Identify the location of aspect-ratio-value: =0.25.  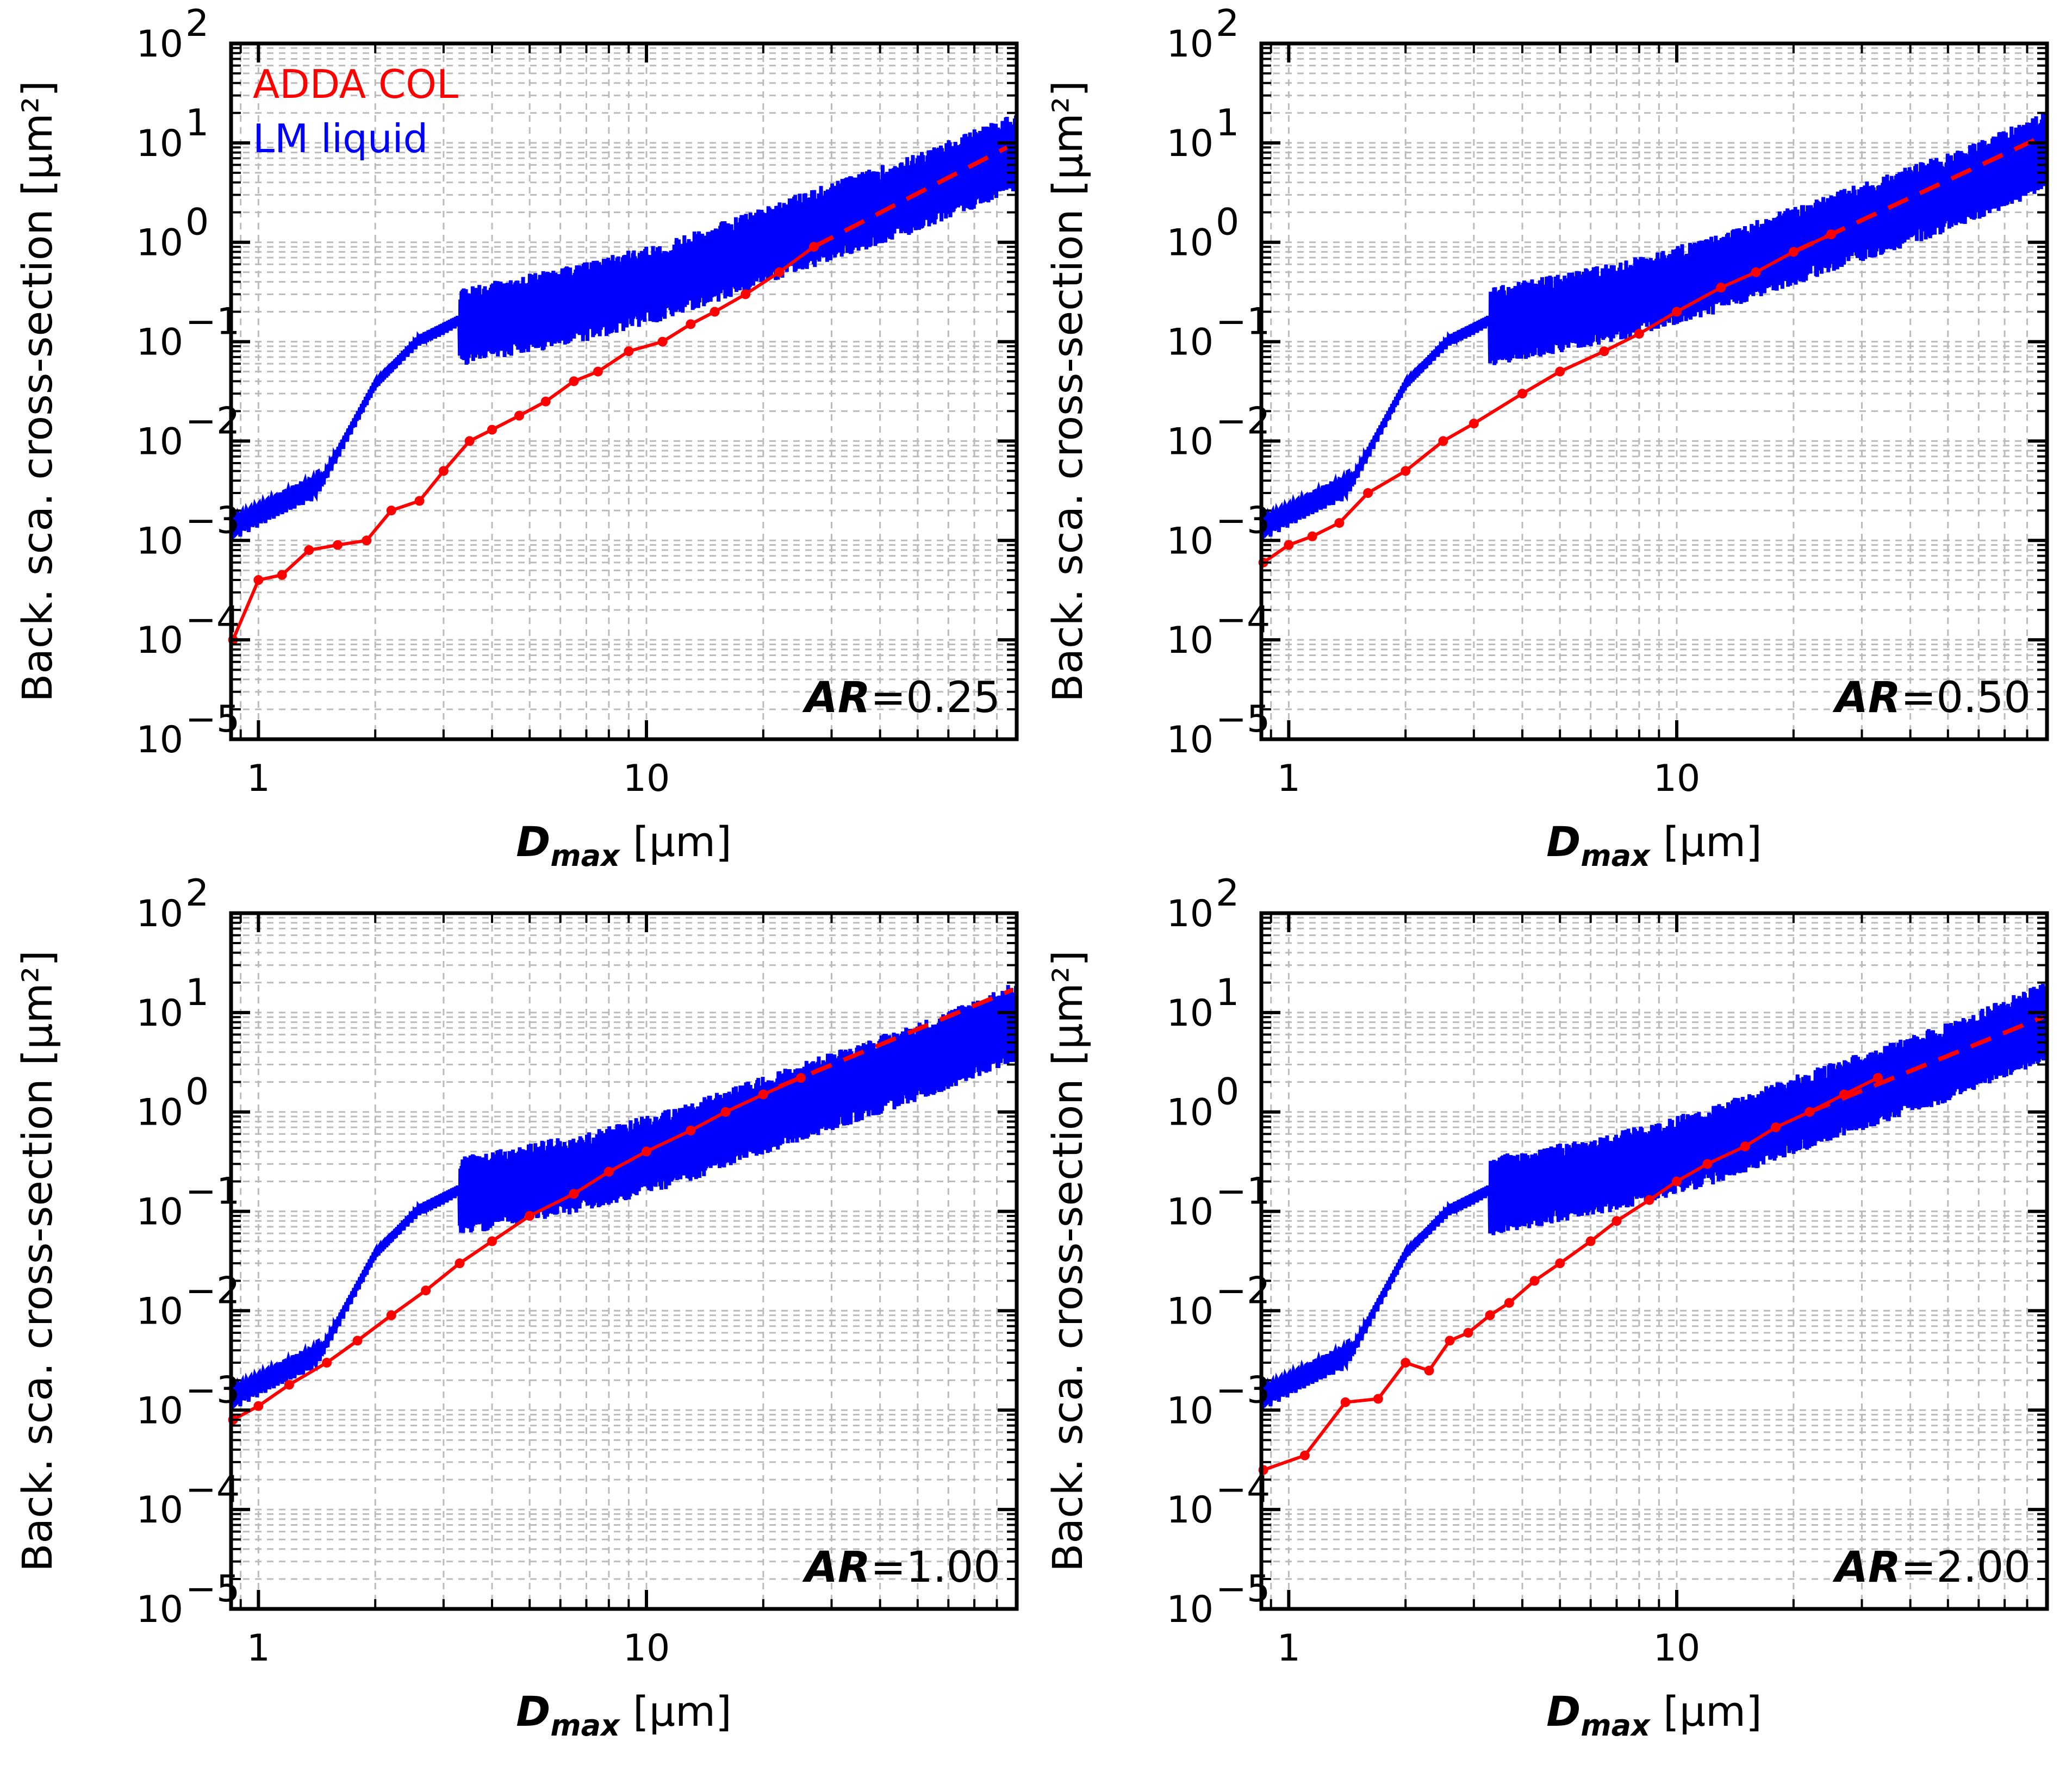
(935, 698).